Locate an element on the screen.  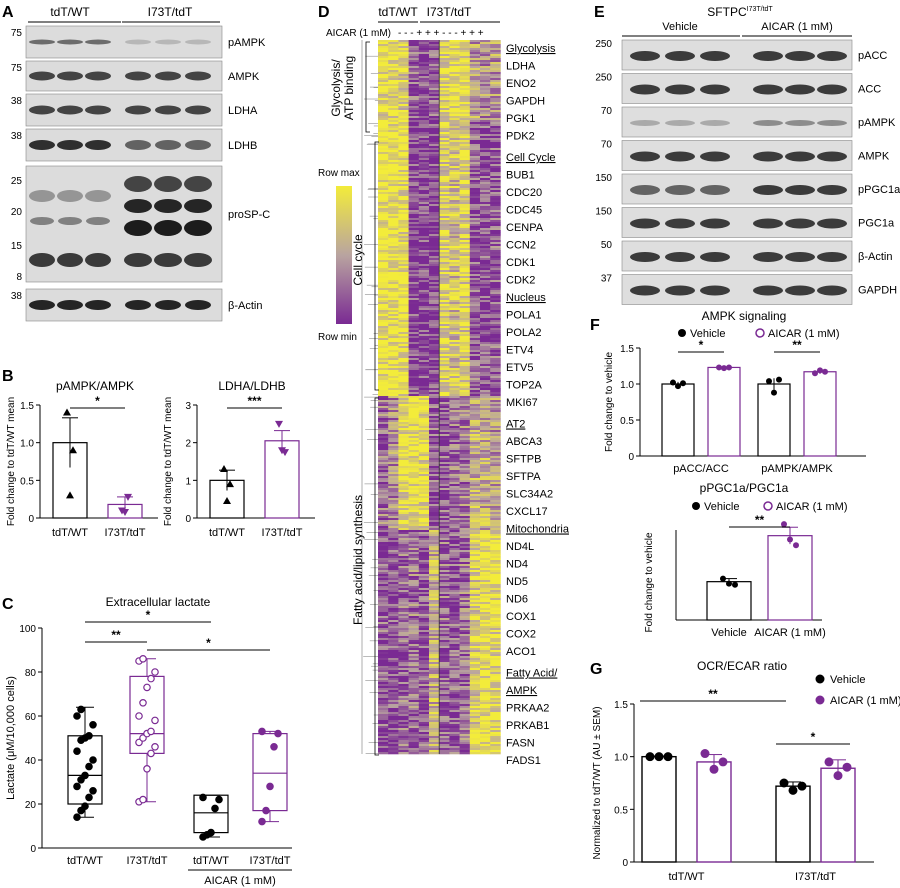
y-tick-label: 0 is located at coordinates (33, 849).